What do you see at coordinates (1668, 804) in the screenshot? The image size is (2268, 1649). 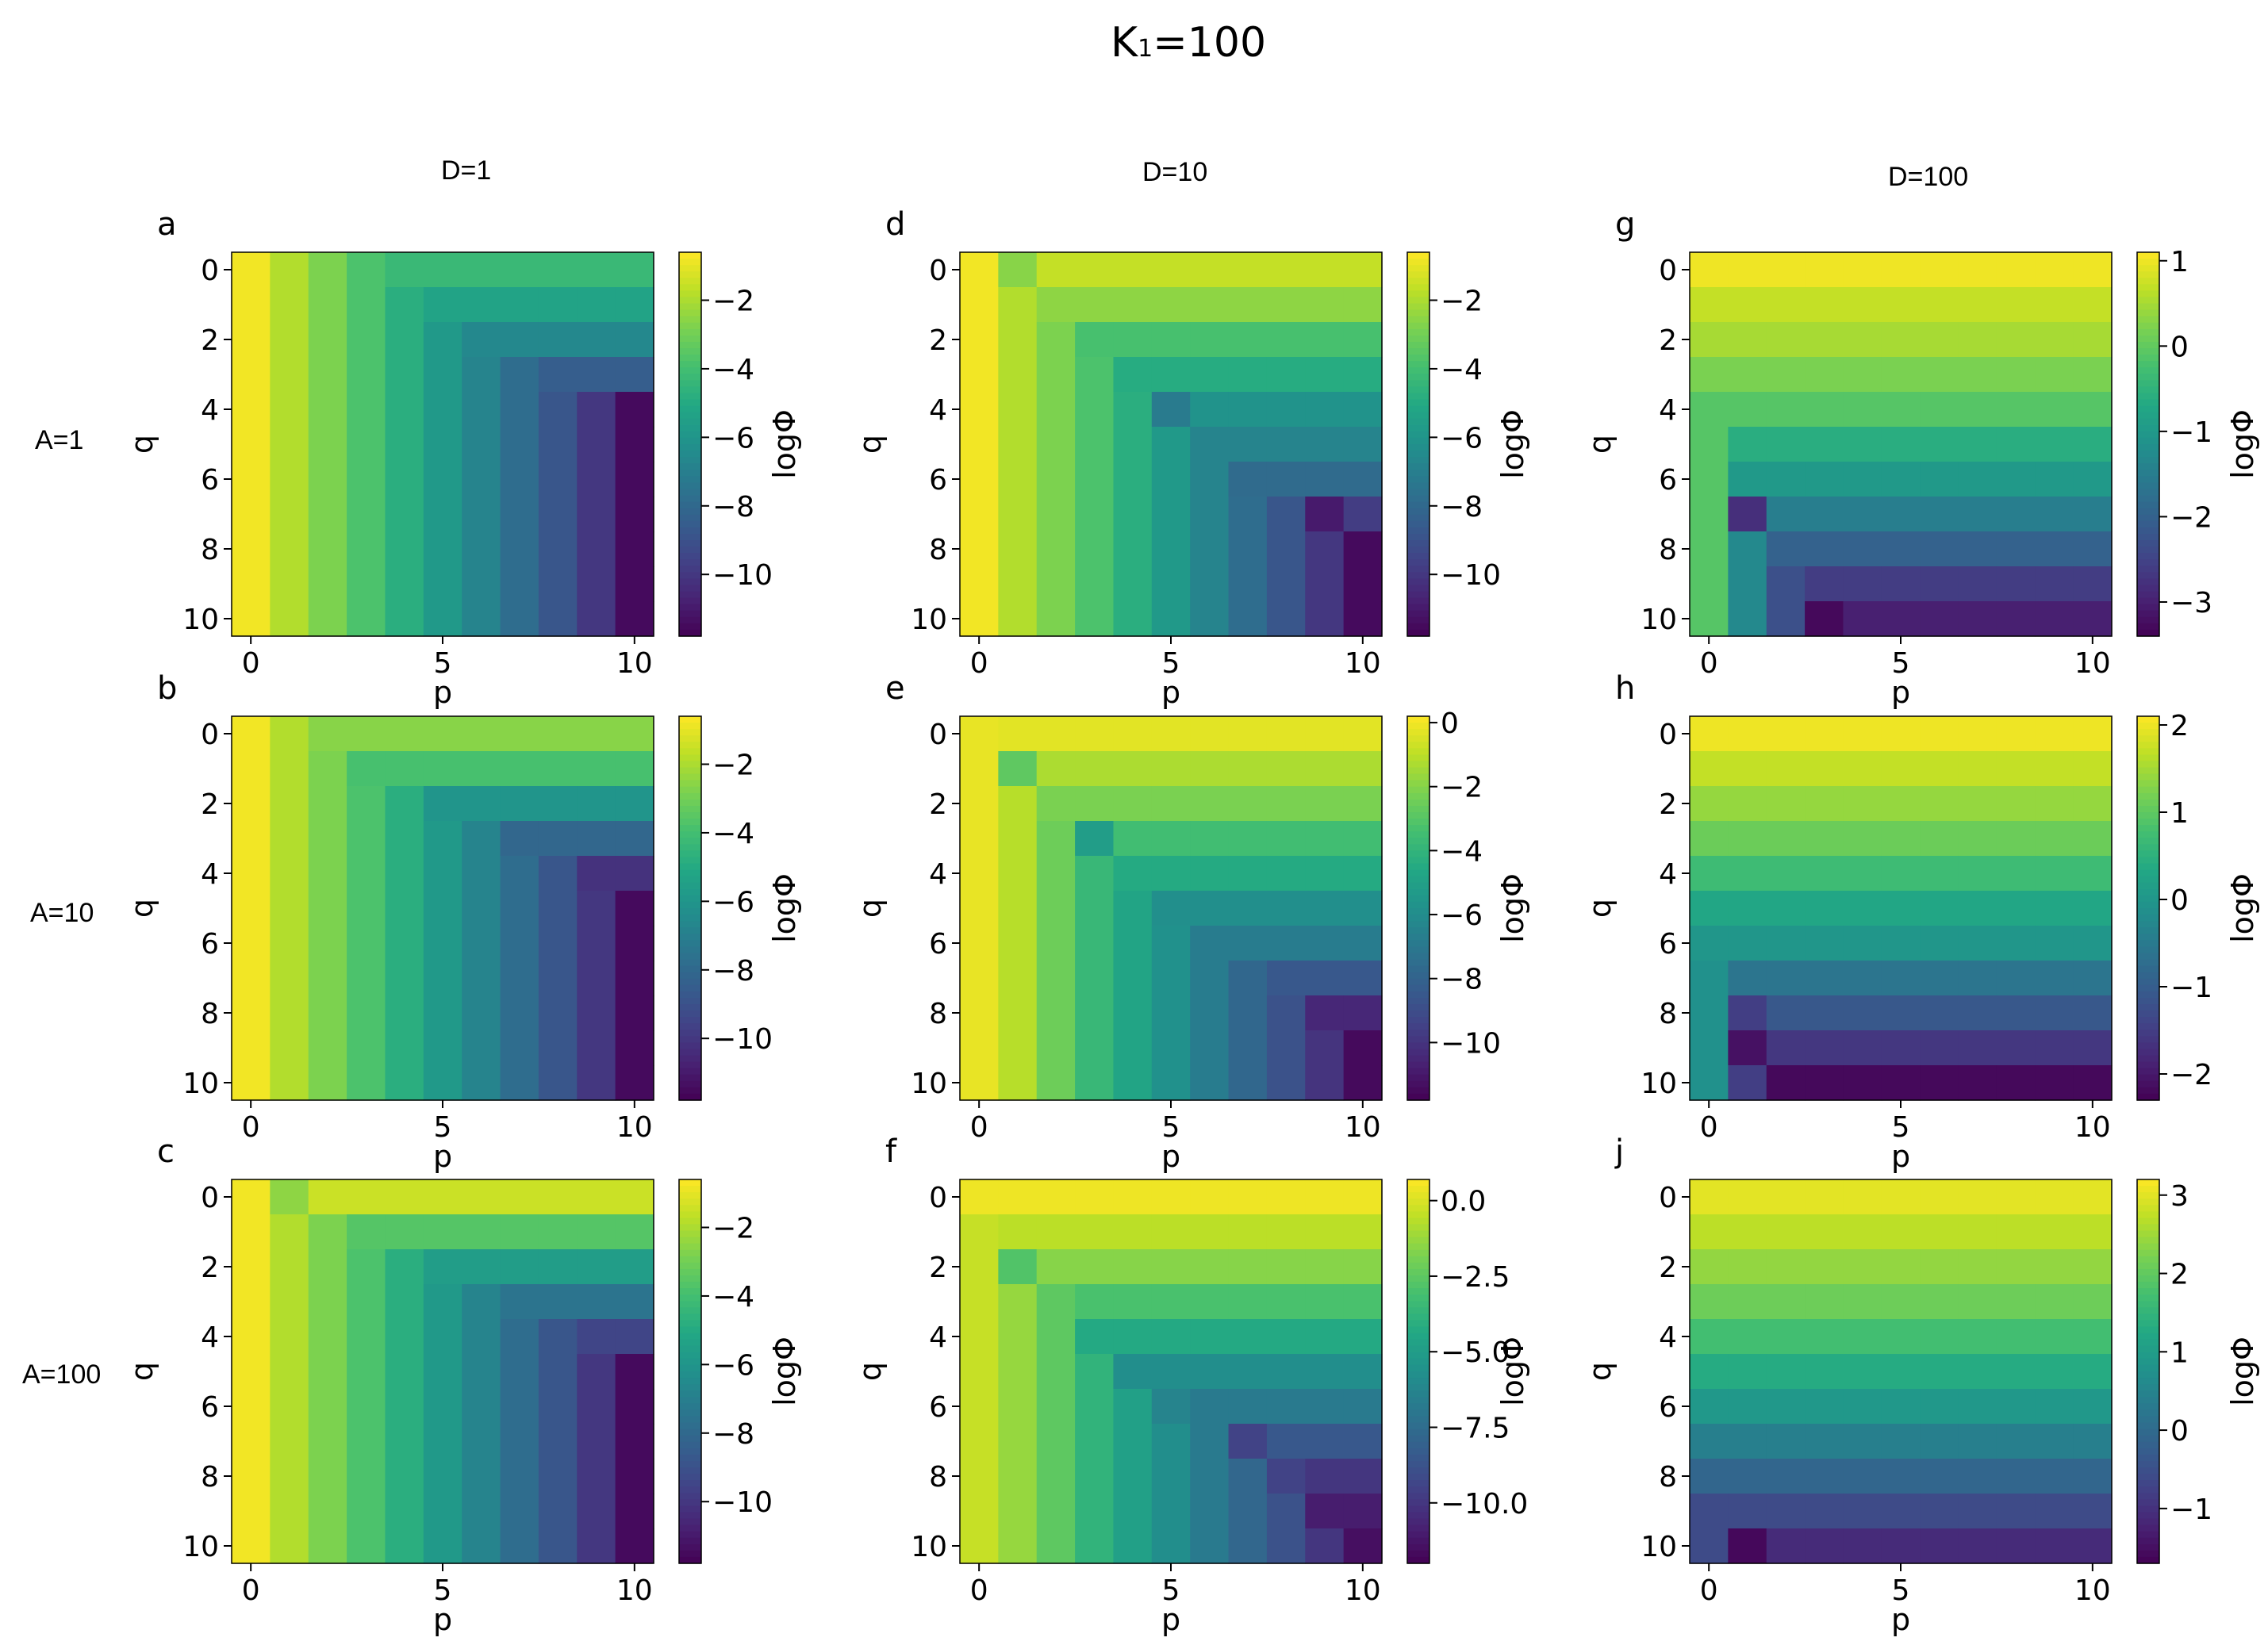 I see `y-tick-label-h: 2` at bounding box center [1668, 804].